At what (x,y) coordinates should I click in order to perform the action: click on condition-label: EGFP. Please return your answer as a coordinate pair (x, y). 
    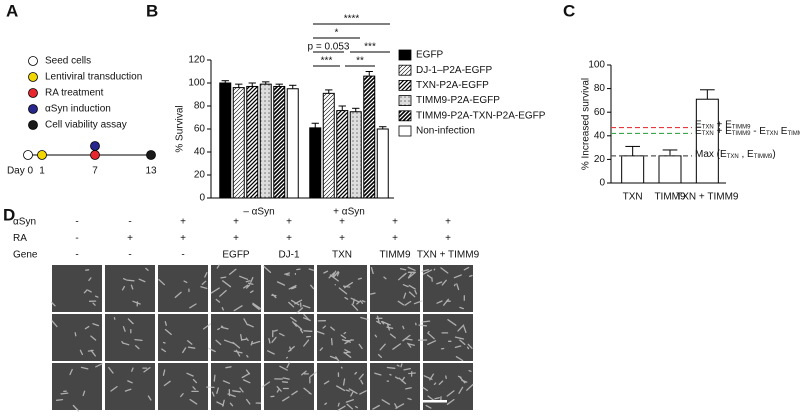
    Looking at the image, I should click on (236, 255).